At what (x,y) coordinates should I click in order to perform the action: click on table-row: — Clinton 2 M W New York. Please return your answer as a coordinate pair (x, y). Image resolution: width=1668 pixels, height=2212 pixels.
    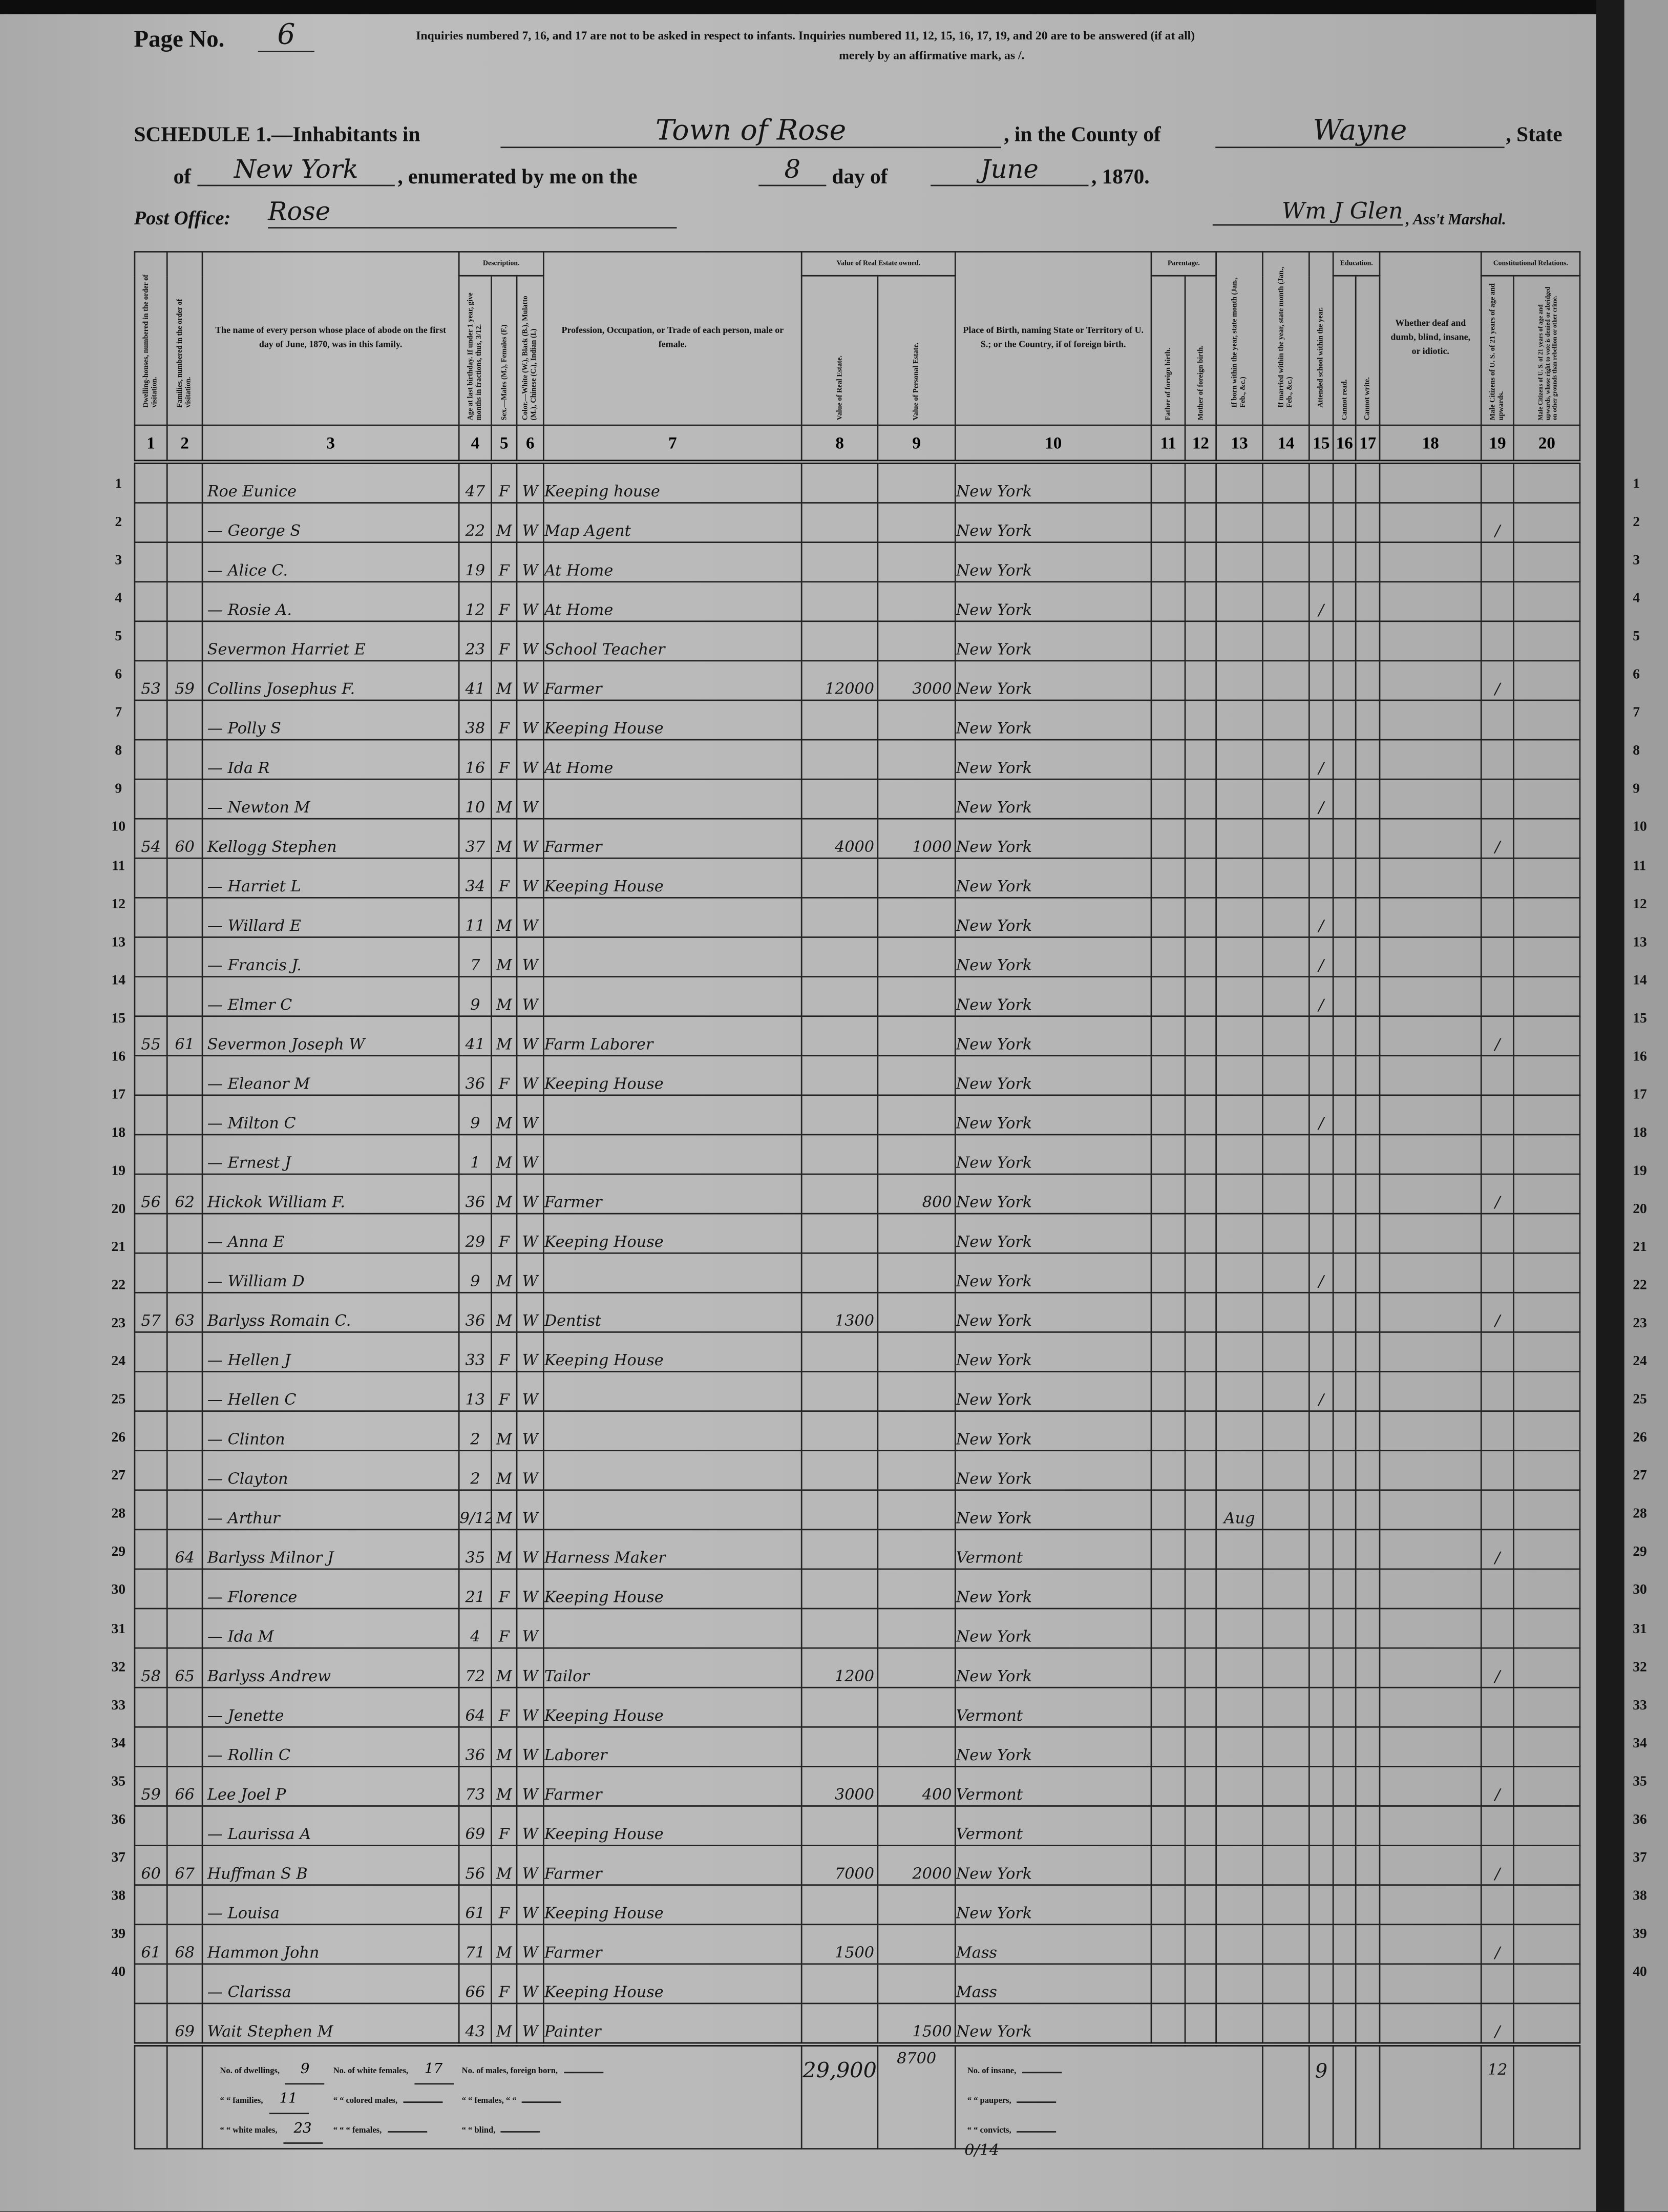
    Looking at the image, I should click on (858, 1431).